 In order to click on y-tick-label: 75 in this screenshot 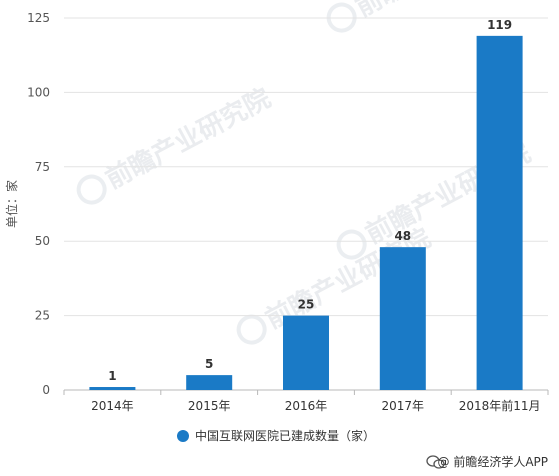, I will do `click(42, 167)`.